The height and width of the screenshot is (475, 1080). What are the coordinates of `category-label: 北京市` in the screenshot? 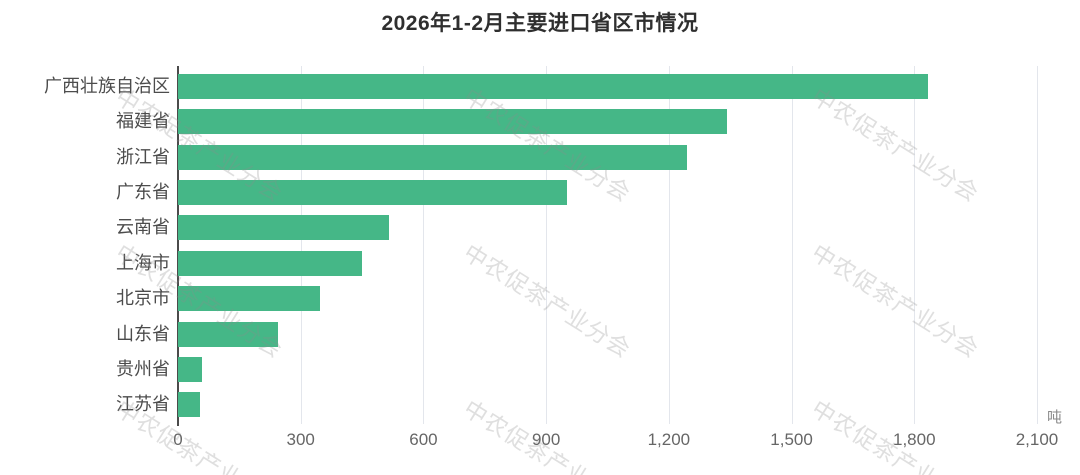 It's located at (143, 298).